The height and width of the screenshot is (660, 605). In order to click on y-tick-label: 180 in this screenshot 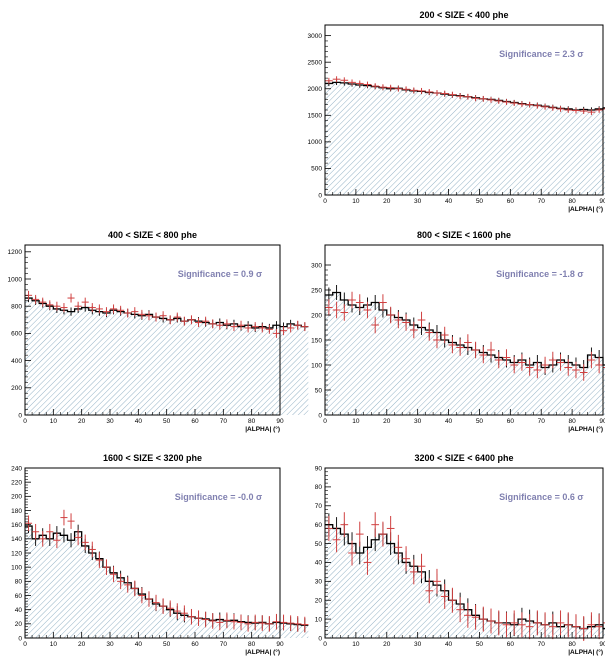, I will do `click(16, 511)`.